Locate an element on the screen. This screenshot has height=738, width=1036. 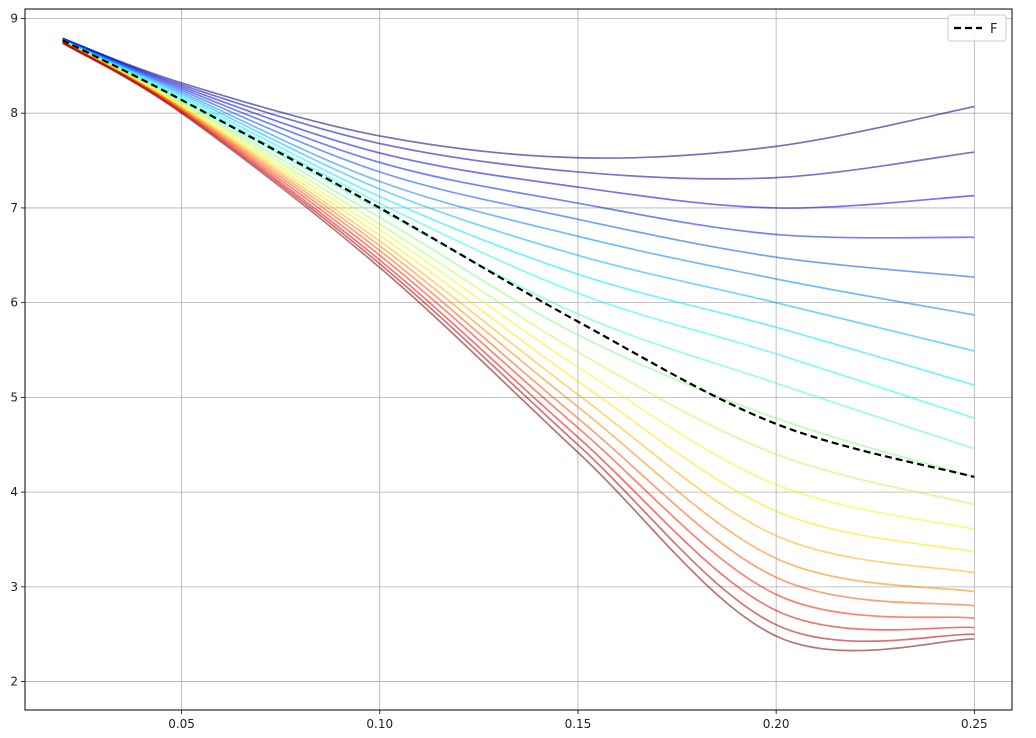
x-axis: 0.05 0.10 0.15 0.20 0.25 is located at coordinates (578, 720).